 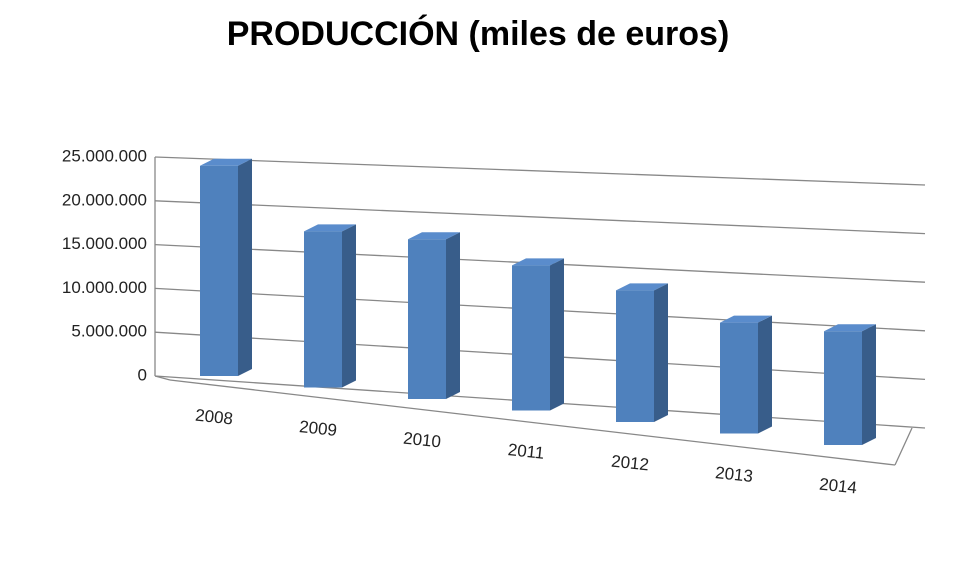 I want to click on y-tick-label: 20.000.000, so click(x=104, y=199).